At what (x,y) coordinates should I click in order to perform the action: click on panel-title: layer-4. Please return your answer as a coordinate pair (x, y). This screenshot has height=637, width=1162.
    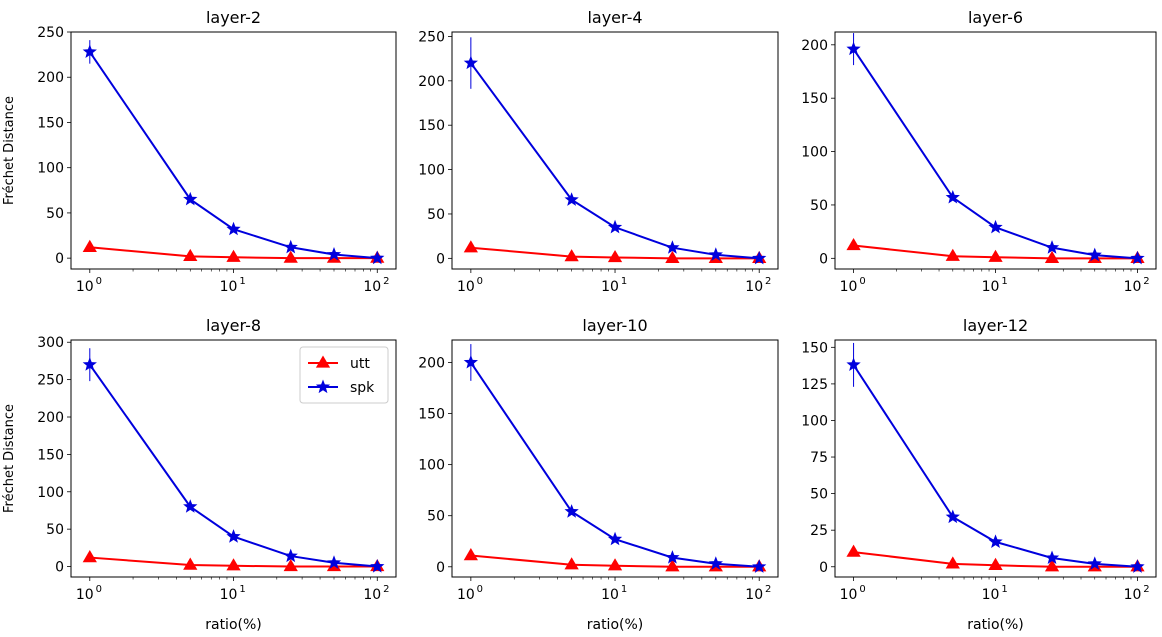
    Looking at the image, I should click on (614, 17).